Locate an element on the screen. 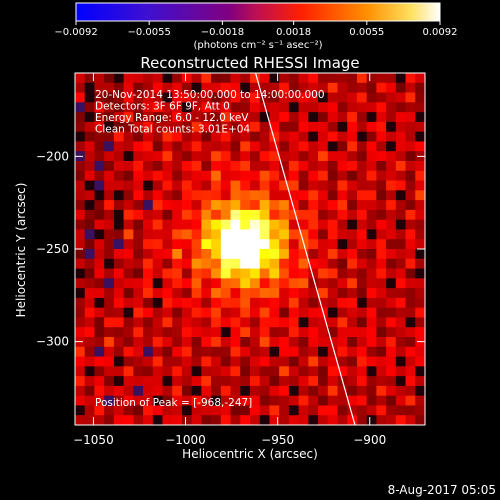  colorbar-tick-label: 0.0092 is located at coordinates (440, 32).